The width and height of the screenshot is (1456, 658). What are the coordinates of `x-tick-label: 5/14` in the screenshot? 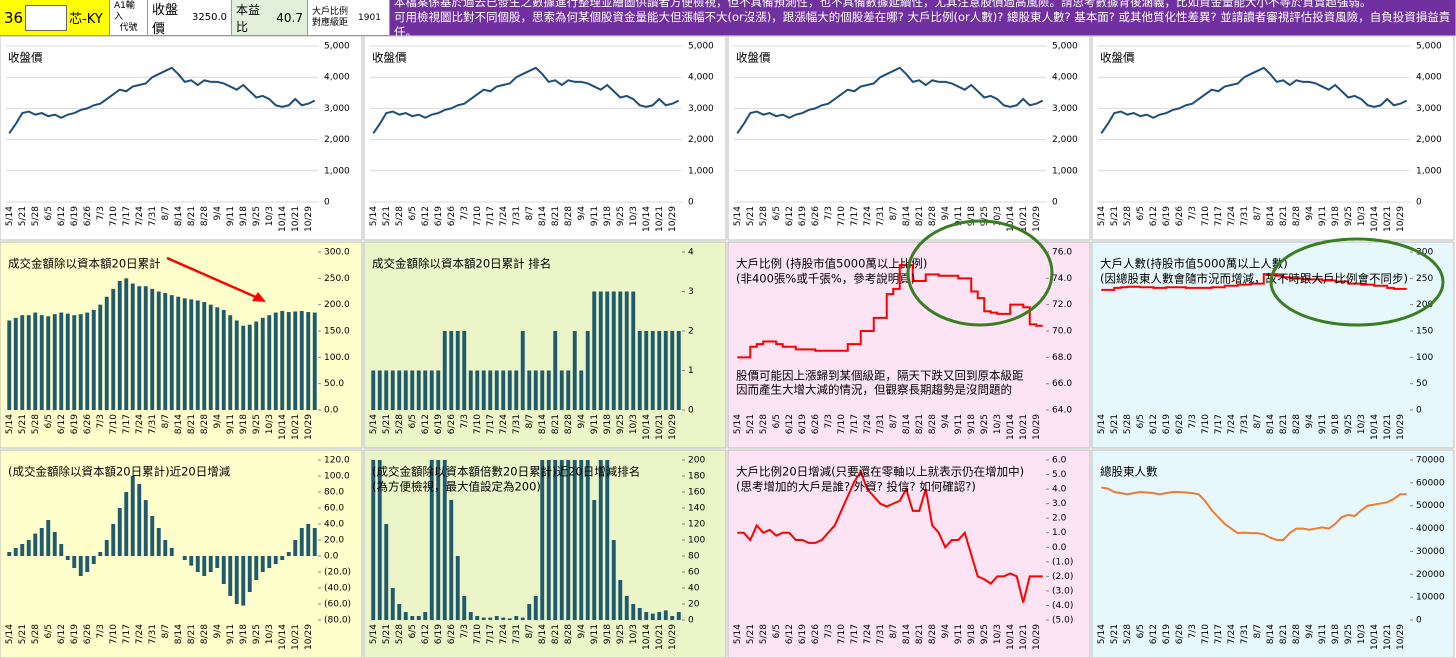 It's located at (374, 216).